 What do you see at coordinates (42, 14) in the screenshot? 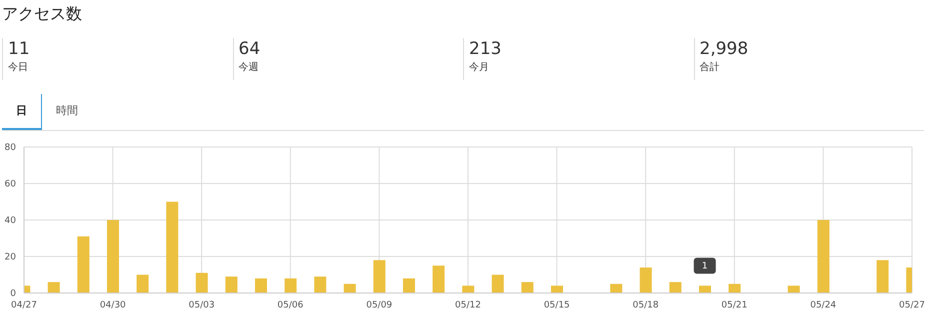
I see `text: アクセス数` at bounding box center [42, 14].